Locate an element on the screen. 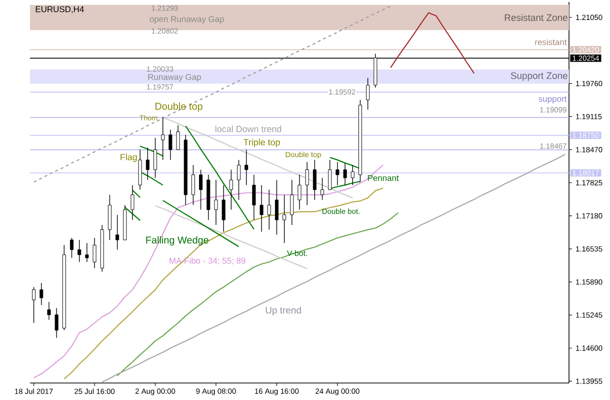 This screenshot has width=610, height=400. annotation: support is located at coordinates (552, 100).